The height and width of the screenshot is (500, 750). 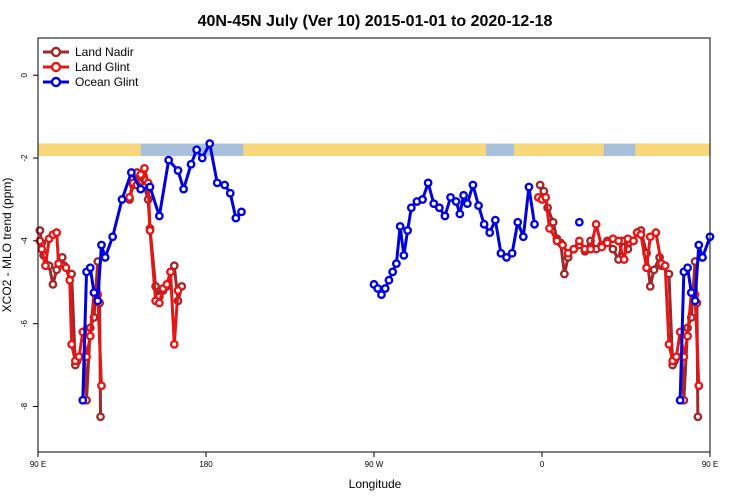 What do you see at coordinates (24, 158) in the screenshot?
I see `y-tick-label: -2` at bounding box center [24, 158].